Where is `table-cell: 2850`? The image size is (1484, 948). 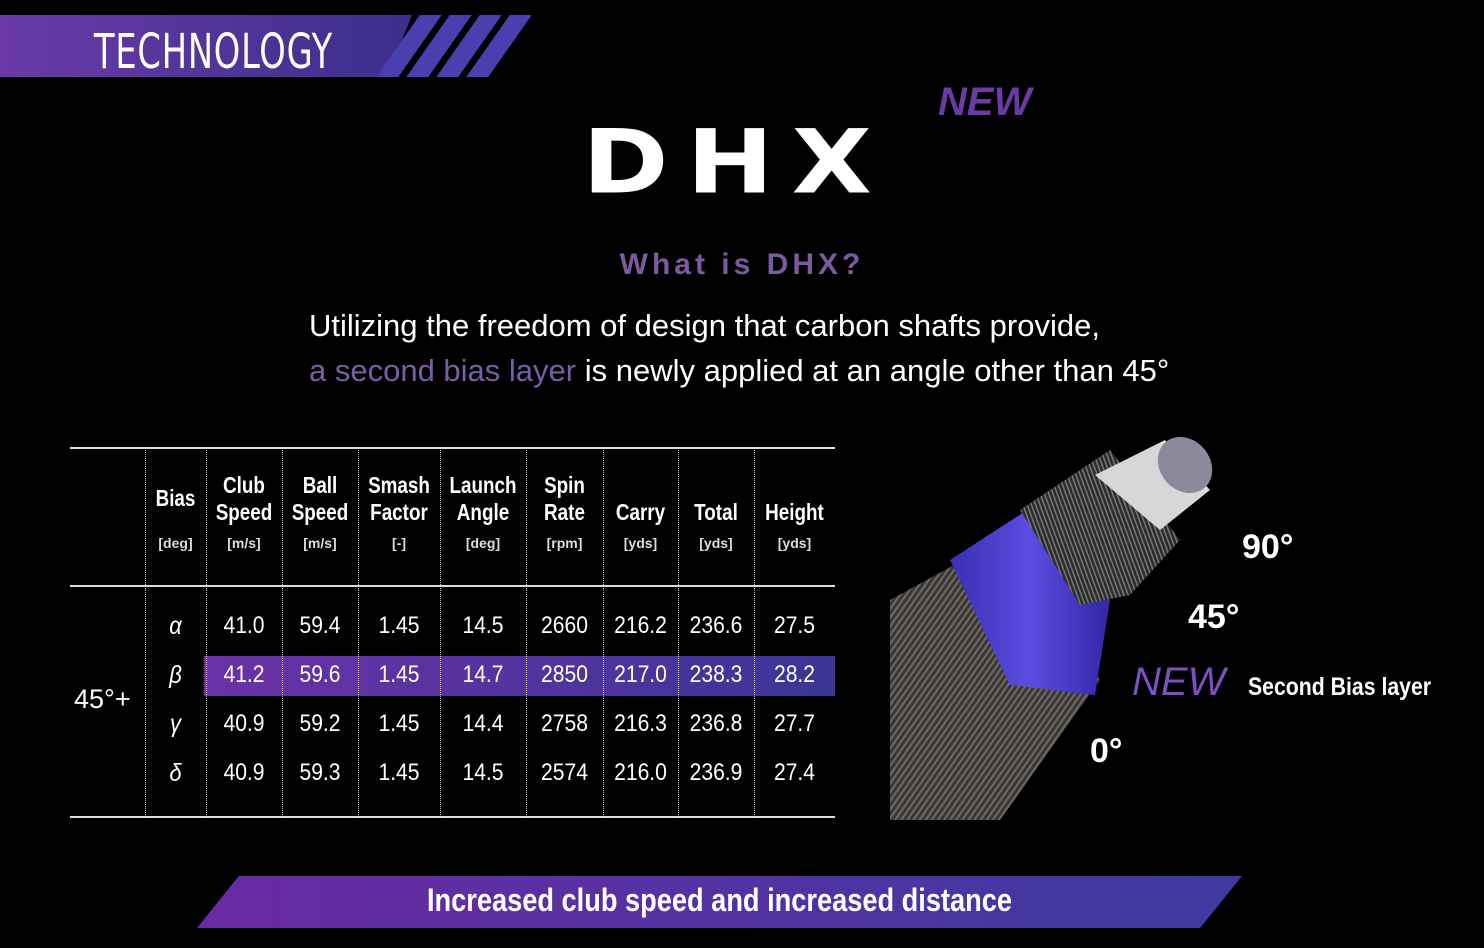
table-cell: 2850 is located at coordinates (564, 674).